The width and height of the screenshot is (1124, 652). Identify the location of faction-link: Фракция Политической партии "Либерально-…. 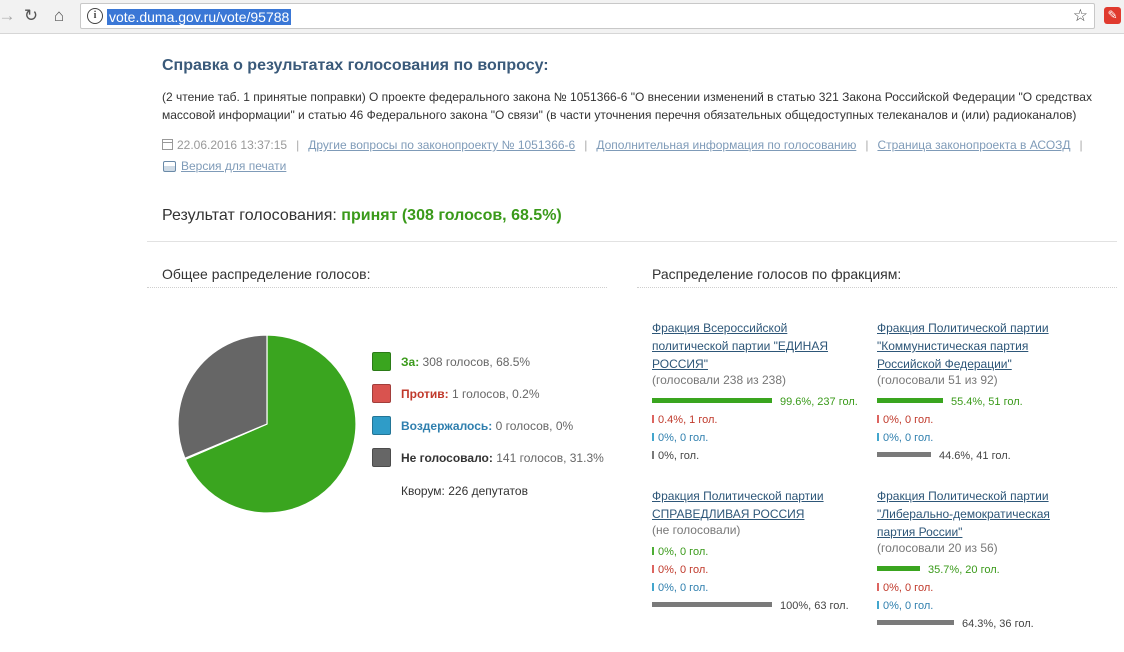
(963, 514).